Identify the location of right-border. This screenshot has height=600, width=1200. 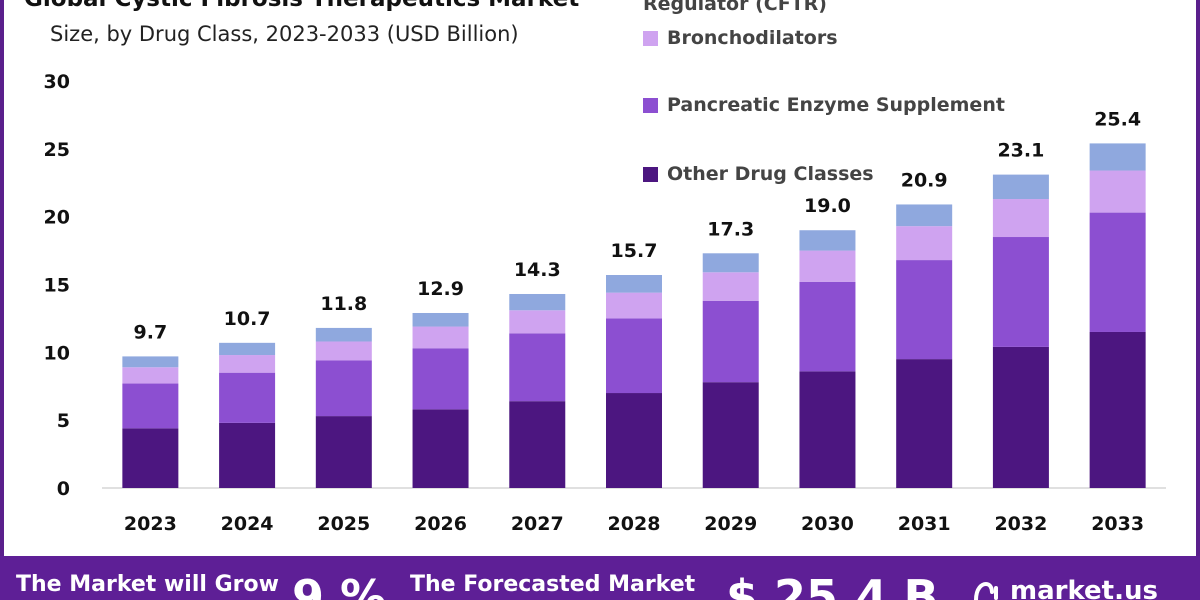
(1198, 278).